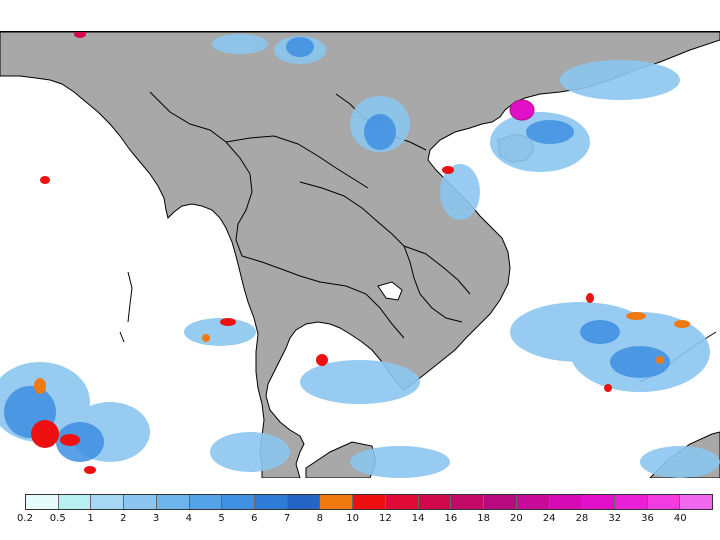  Describe the element at coordinates (615, 518) in the screenshot. I see `legend-tick-label: 32` at that location.